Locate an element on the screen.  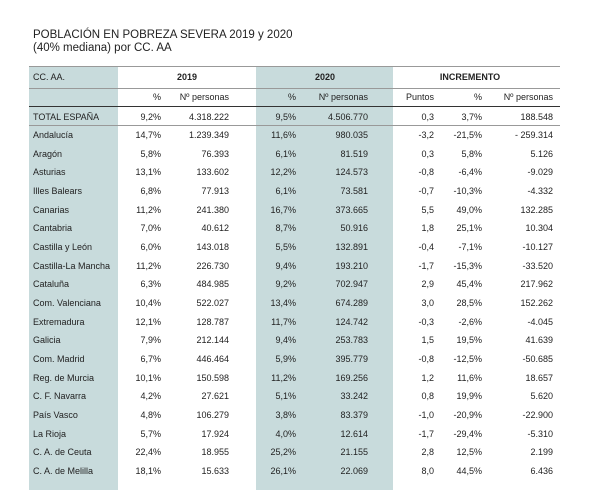
cell: 9,5% is located at coordinates (285, 117).